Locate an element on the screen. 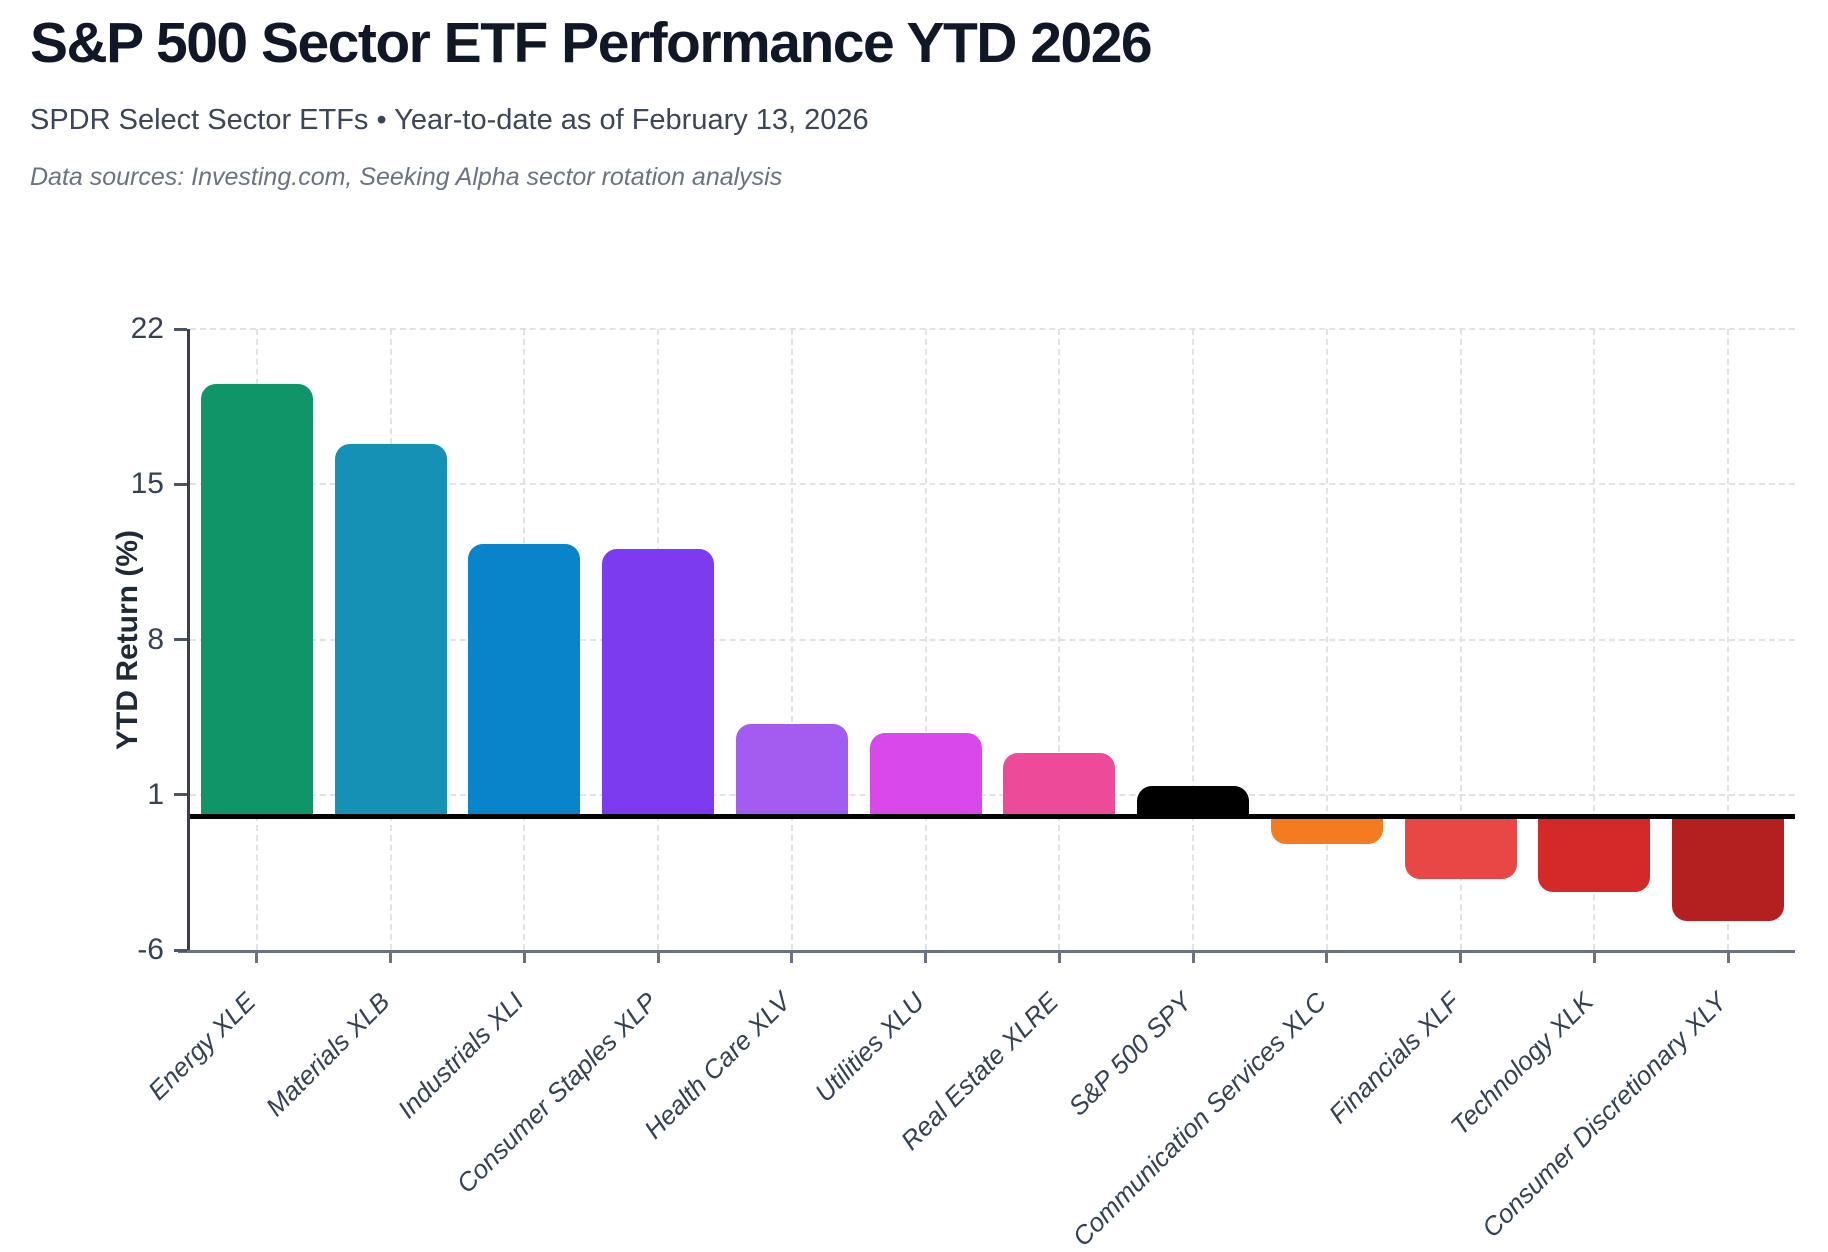 Image resolution: width=1828 pixels, height=1252 pixels. x-axis-line is located at coordinates (986, 951).